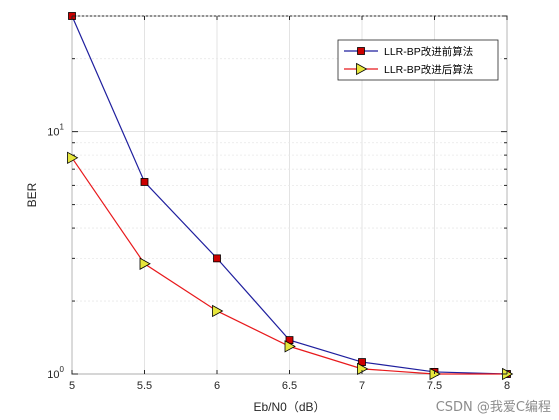 This screenshot has height=420, width=559. What do you see at coordinates (217, 386) in the screenshot?
I see `x-tick-label: 6` at bounding box center [217, 386].